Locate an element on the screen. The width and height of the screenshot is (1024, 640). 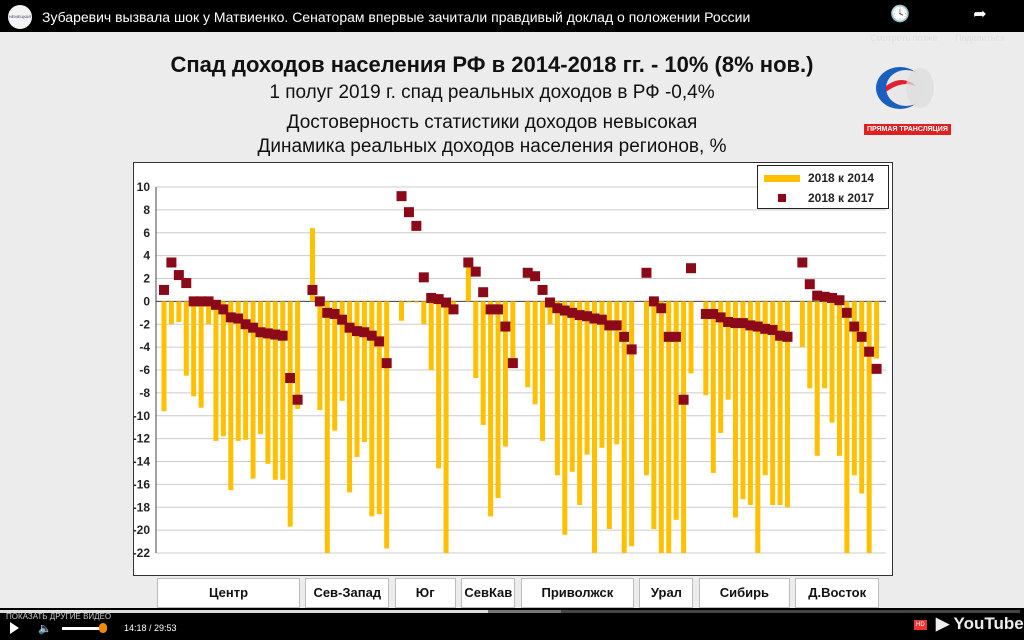
youtube-logo: ▶ YouTube is located at coordinates (980, 623).